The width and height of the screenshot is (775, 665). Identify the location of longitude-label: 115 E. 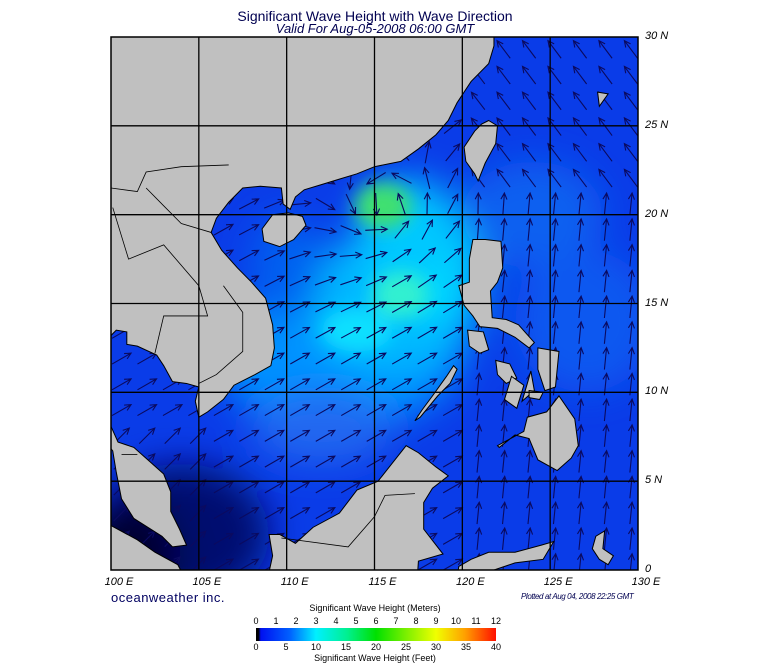
(382, 582).